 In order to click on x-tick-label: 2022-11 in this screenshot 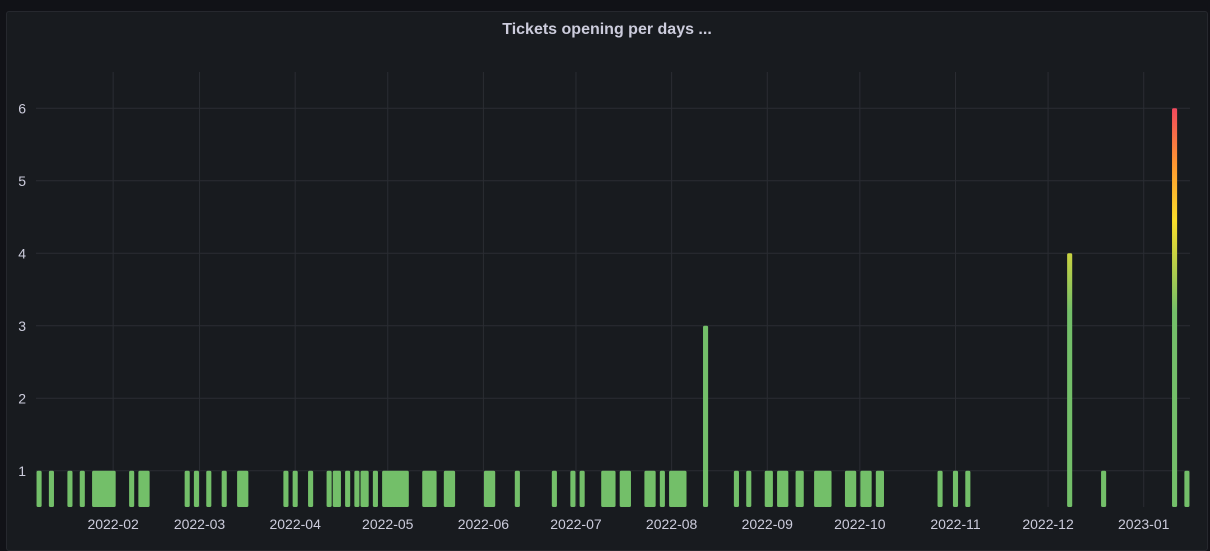, I will do `click(955, 524)`.